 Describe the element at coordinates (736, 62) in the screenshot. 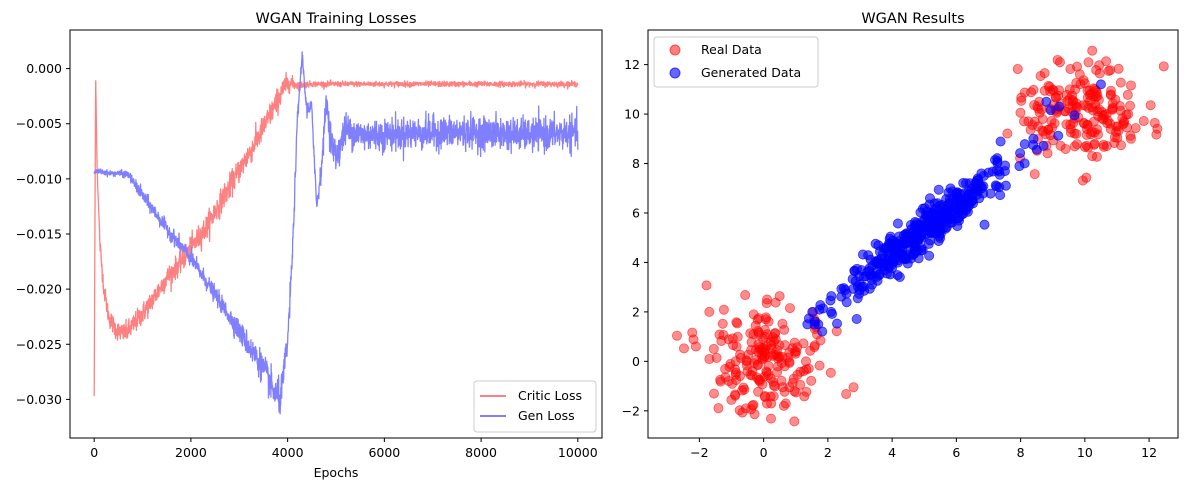

I see `results-legend-box` at that location.